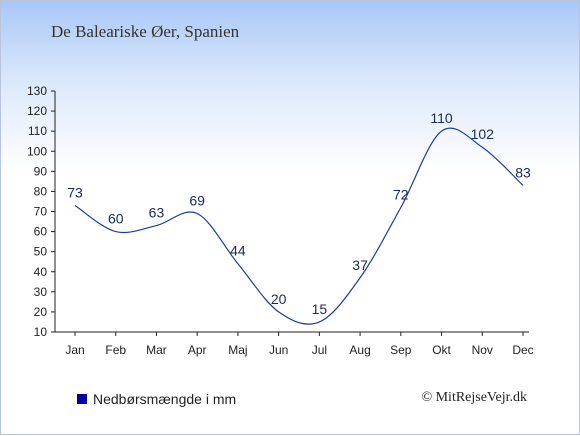 This screenshot has width=580, height=436. I want to click on chart-title: De Baleariske Øer, Spanien, so click(145, 31).